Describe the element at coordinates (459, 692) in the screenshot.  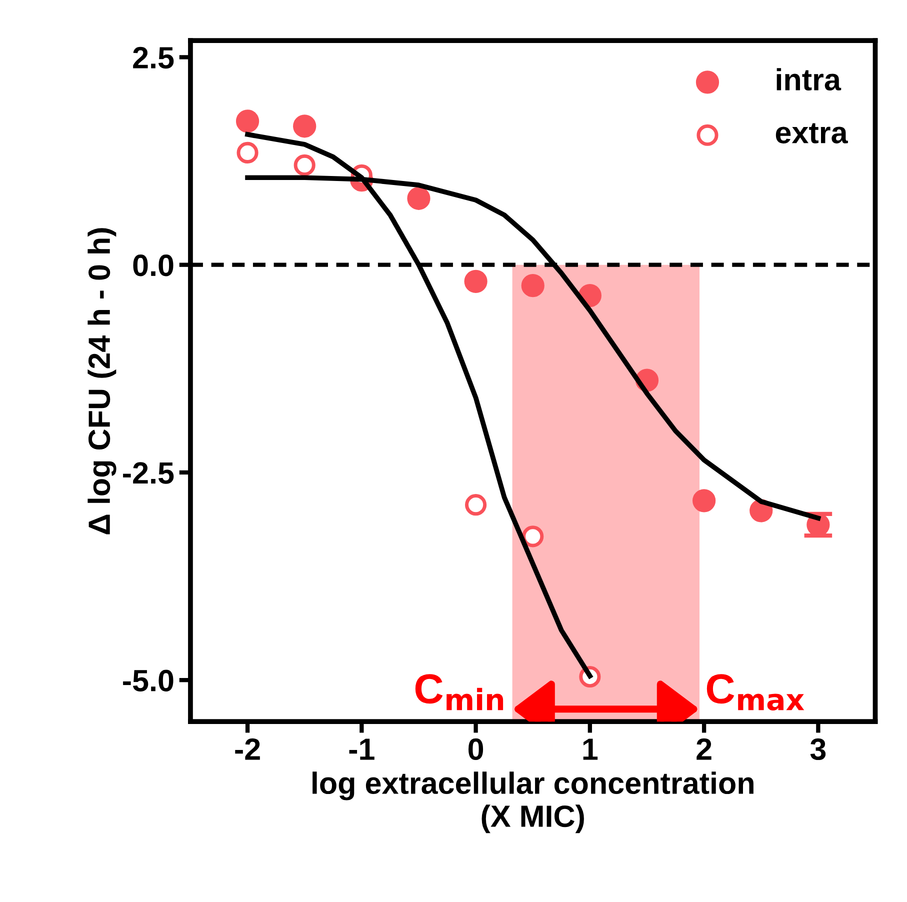
I see `annotation: C$_{min}$` at that location.